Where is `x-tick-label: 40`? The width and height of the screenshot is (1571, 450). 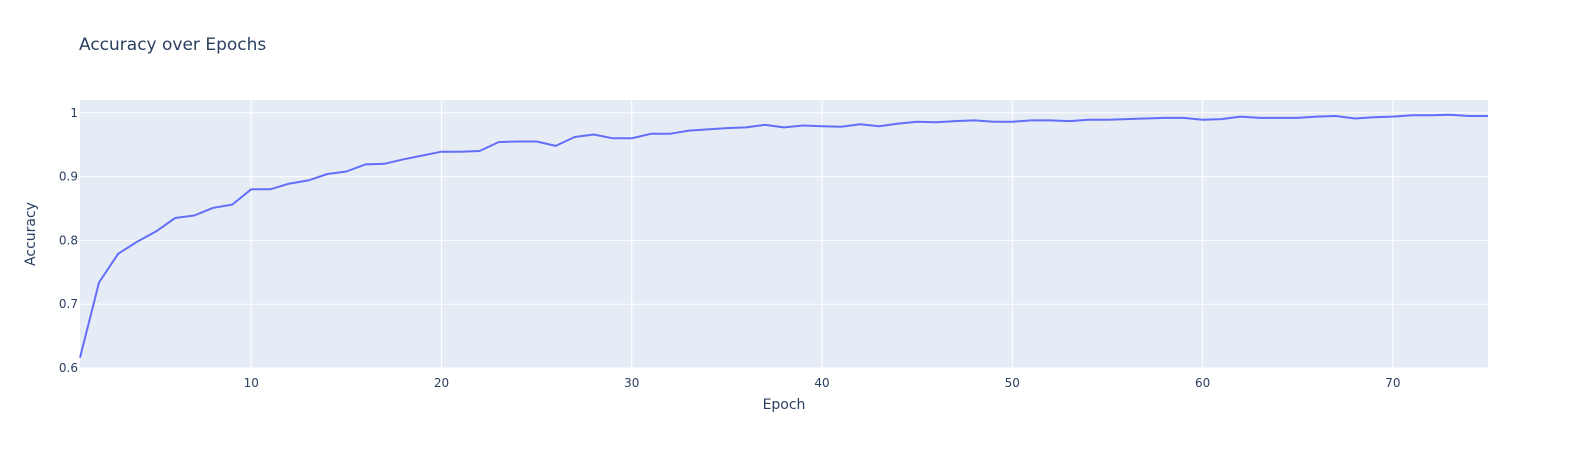 x-tick-label: 40 is located at coordinates (821, 383).